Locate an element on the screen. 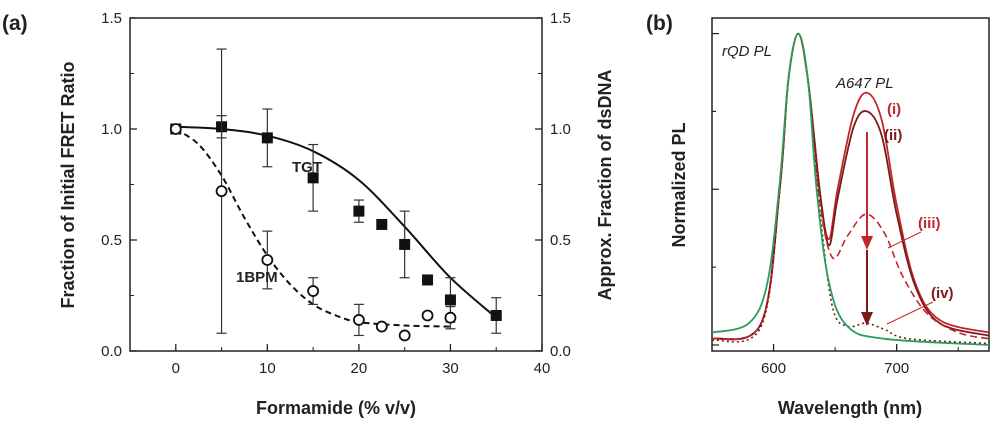  x-ticks-b: 600 700 is located at coordinates (860, 360).